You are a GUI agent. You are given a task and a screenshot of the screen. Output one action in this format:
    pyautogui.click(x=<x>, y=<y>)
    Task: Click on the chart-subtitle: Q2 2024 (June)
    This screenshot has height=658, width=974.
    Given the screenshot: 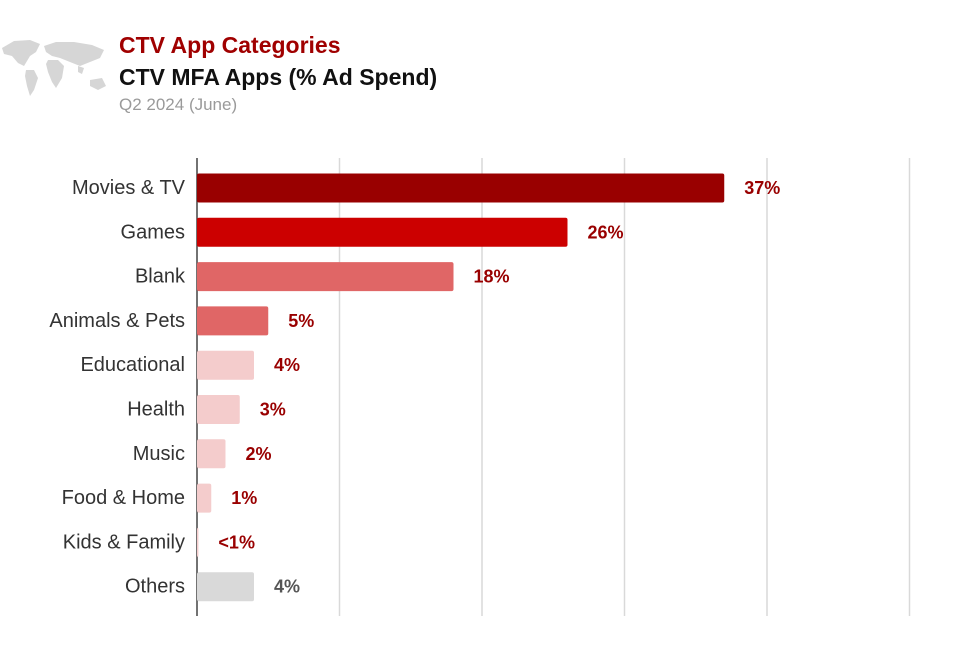 What is the action you would take?
    pyautogui.click(x=178, y=104)
    